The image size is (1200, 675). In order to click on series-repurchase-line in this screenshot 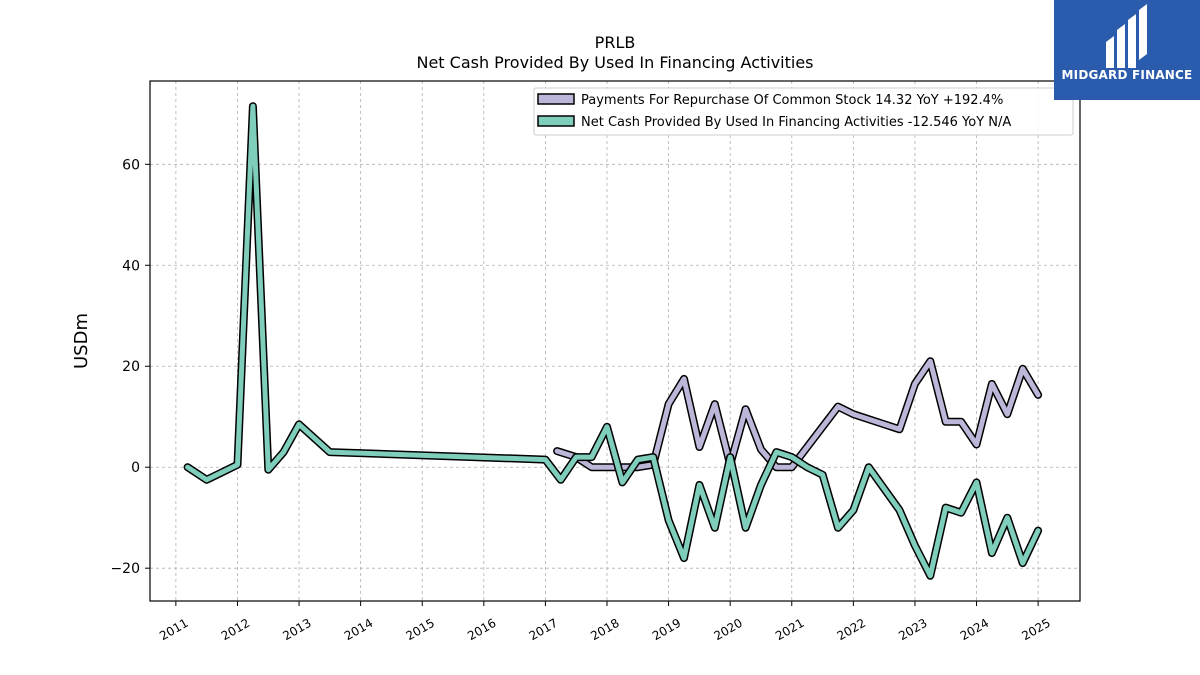, I will do `click(798, 414)`.